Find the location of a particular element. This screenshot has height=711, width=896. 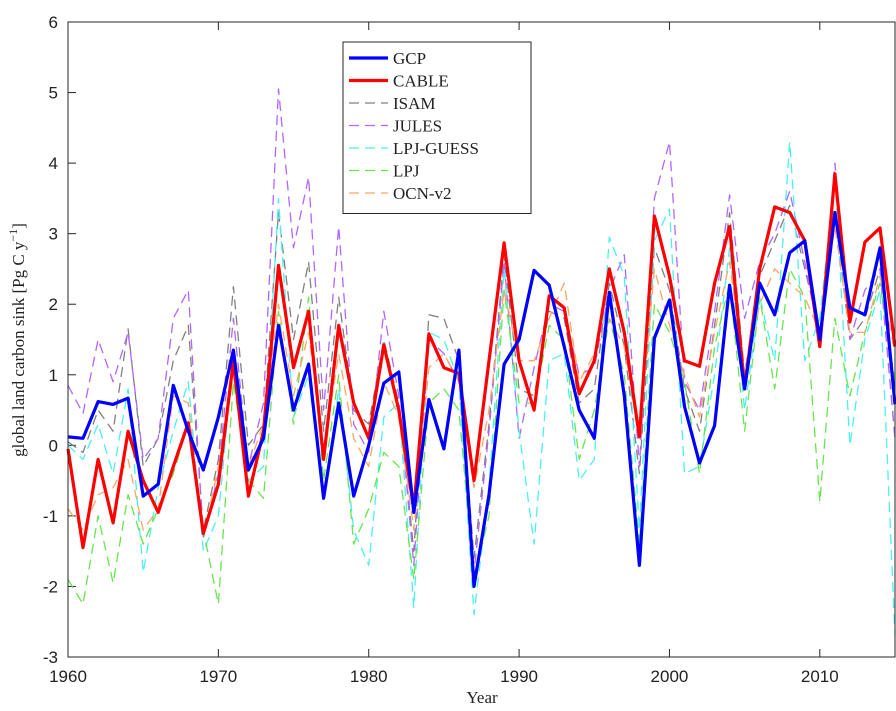

x-axis-label: Year is located at coordinates (482, 697).